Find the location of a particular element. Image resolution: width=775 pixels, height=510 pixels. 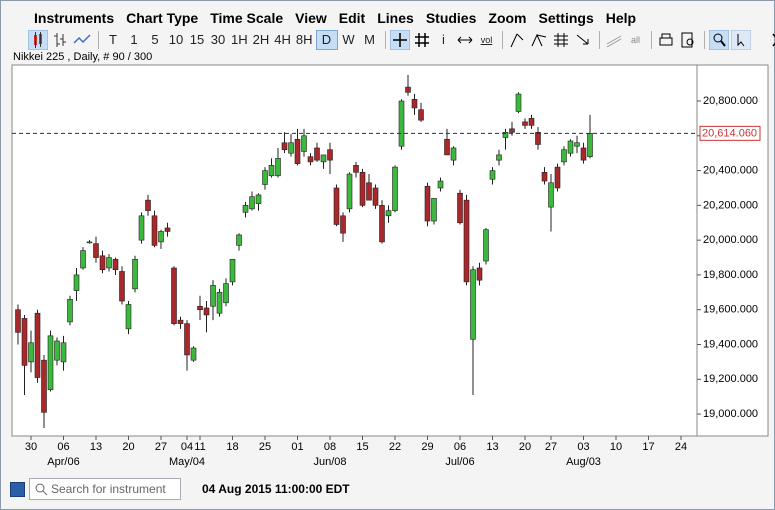

arrow-tool is located at coordinates (583, 40).